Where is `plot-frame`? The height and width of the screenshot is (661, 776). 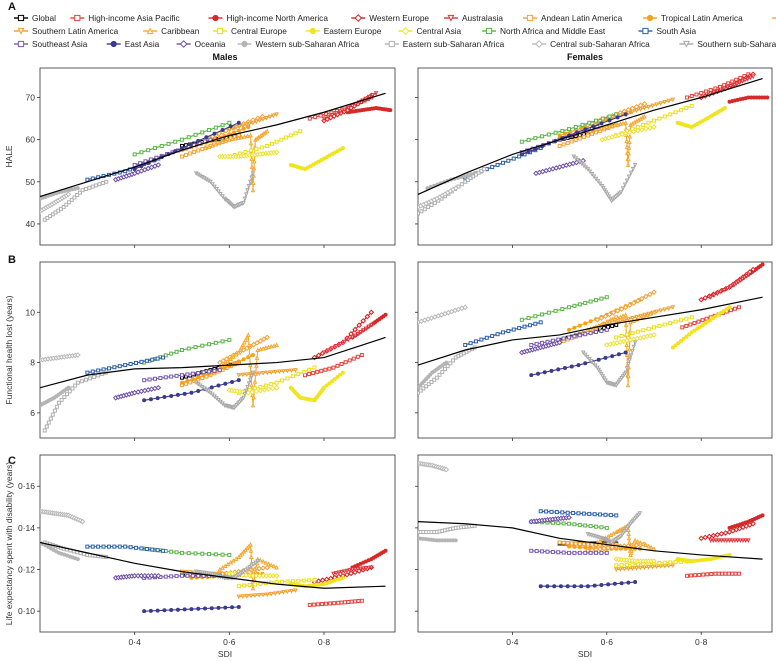 plot-frame is located at coordinates (595, 543).